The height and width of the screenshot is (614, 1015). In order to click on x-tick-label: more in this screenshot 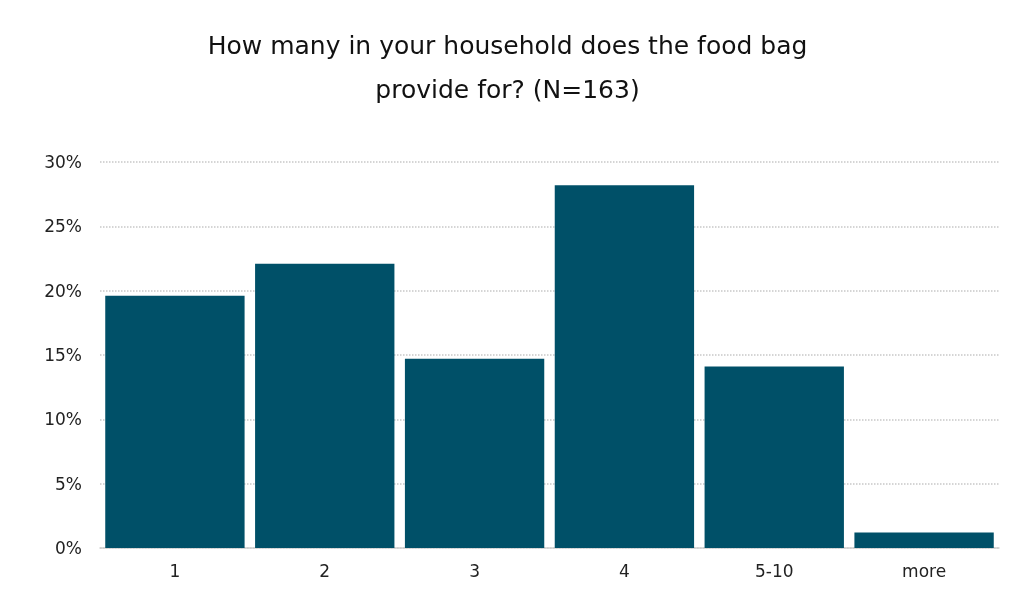, I will do `click(924, 570)`.